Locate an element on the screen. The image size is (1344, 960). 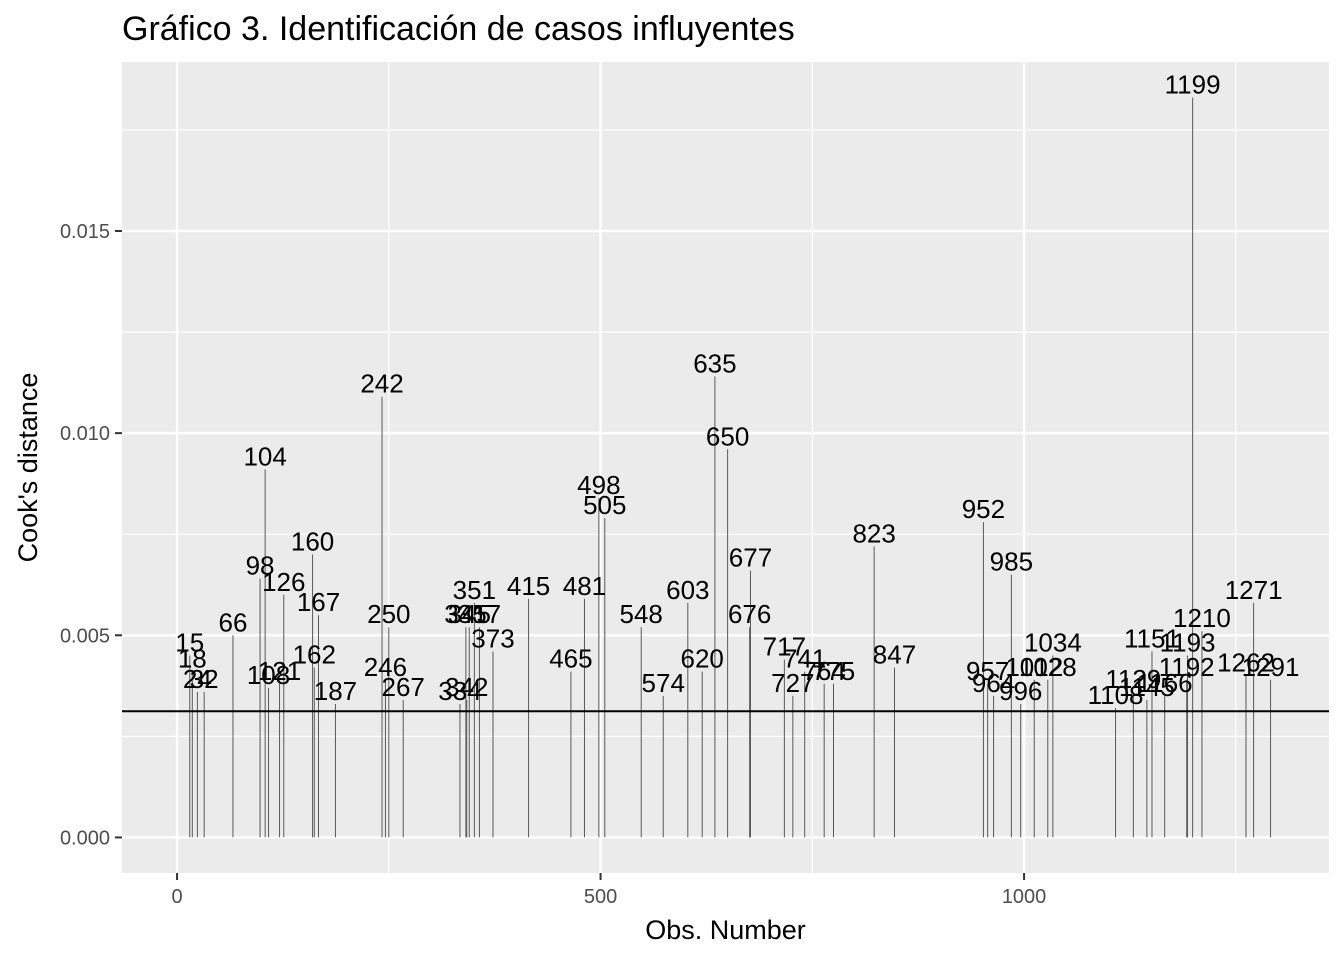
point-label-373: 373 is located at coordinates (492, 638).